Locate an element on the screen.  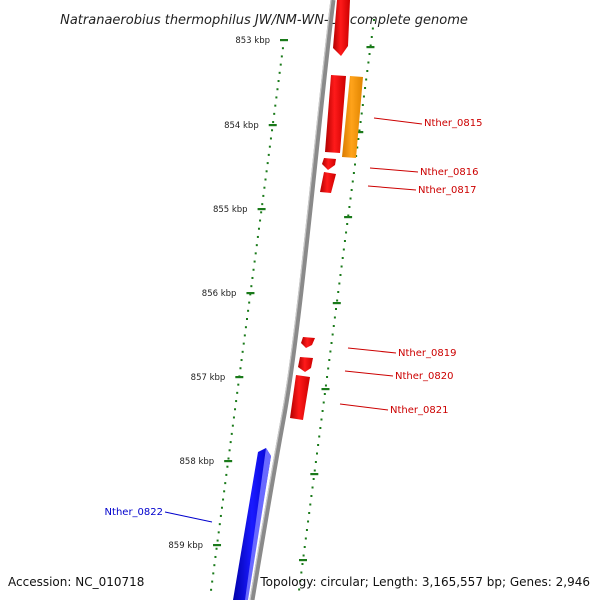
gene-label: Nther_0816 is located at coordinates (449, 172).